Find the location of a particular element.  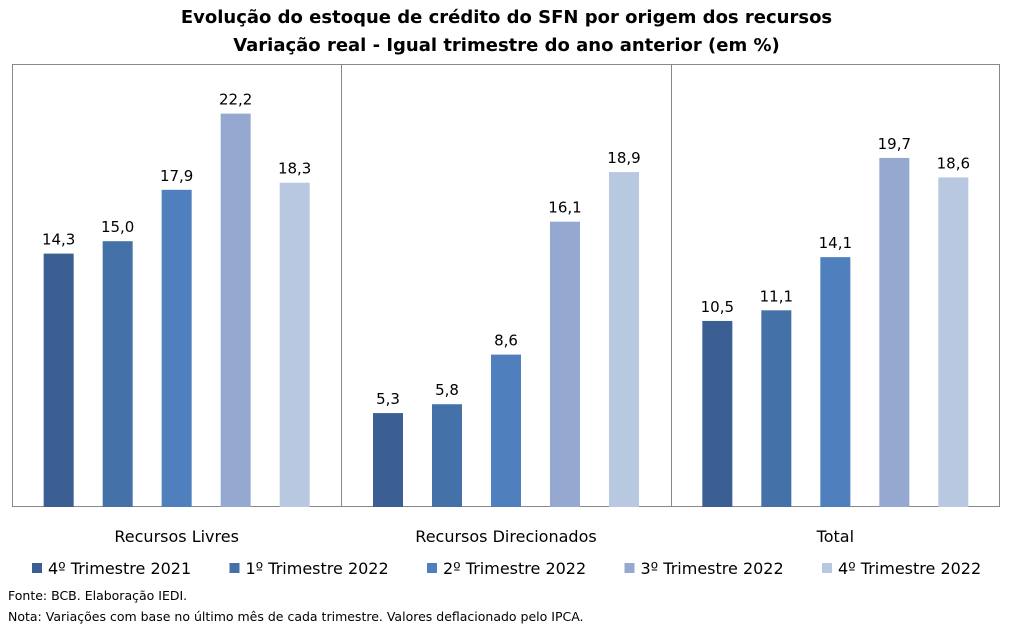

legend-label: 4º Trimestre 2022 is located at coordinates (909, 568).